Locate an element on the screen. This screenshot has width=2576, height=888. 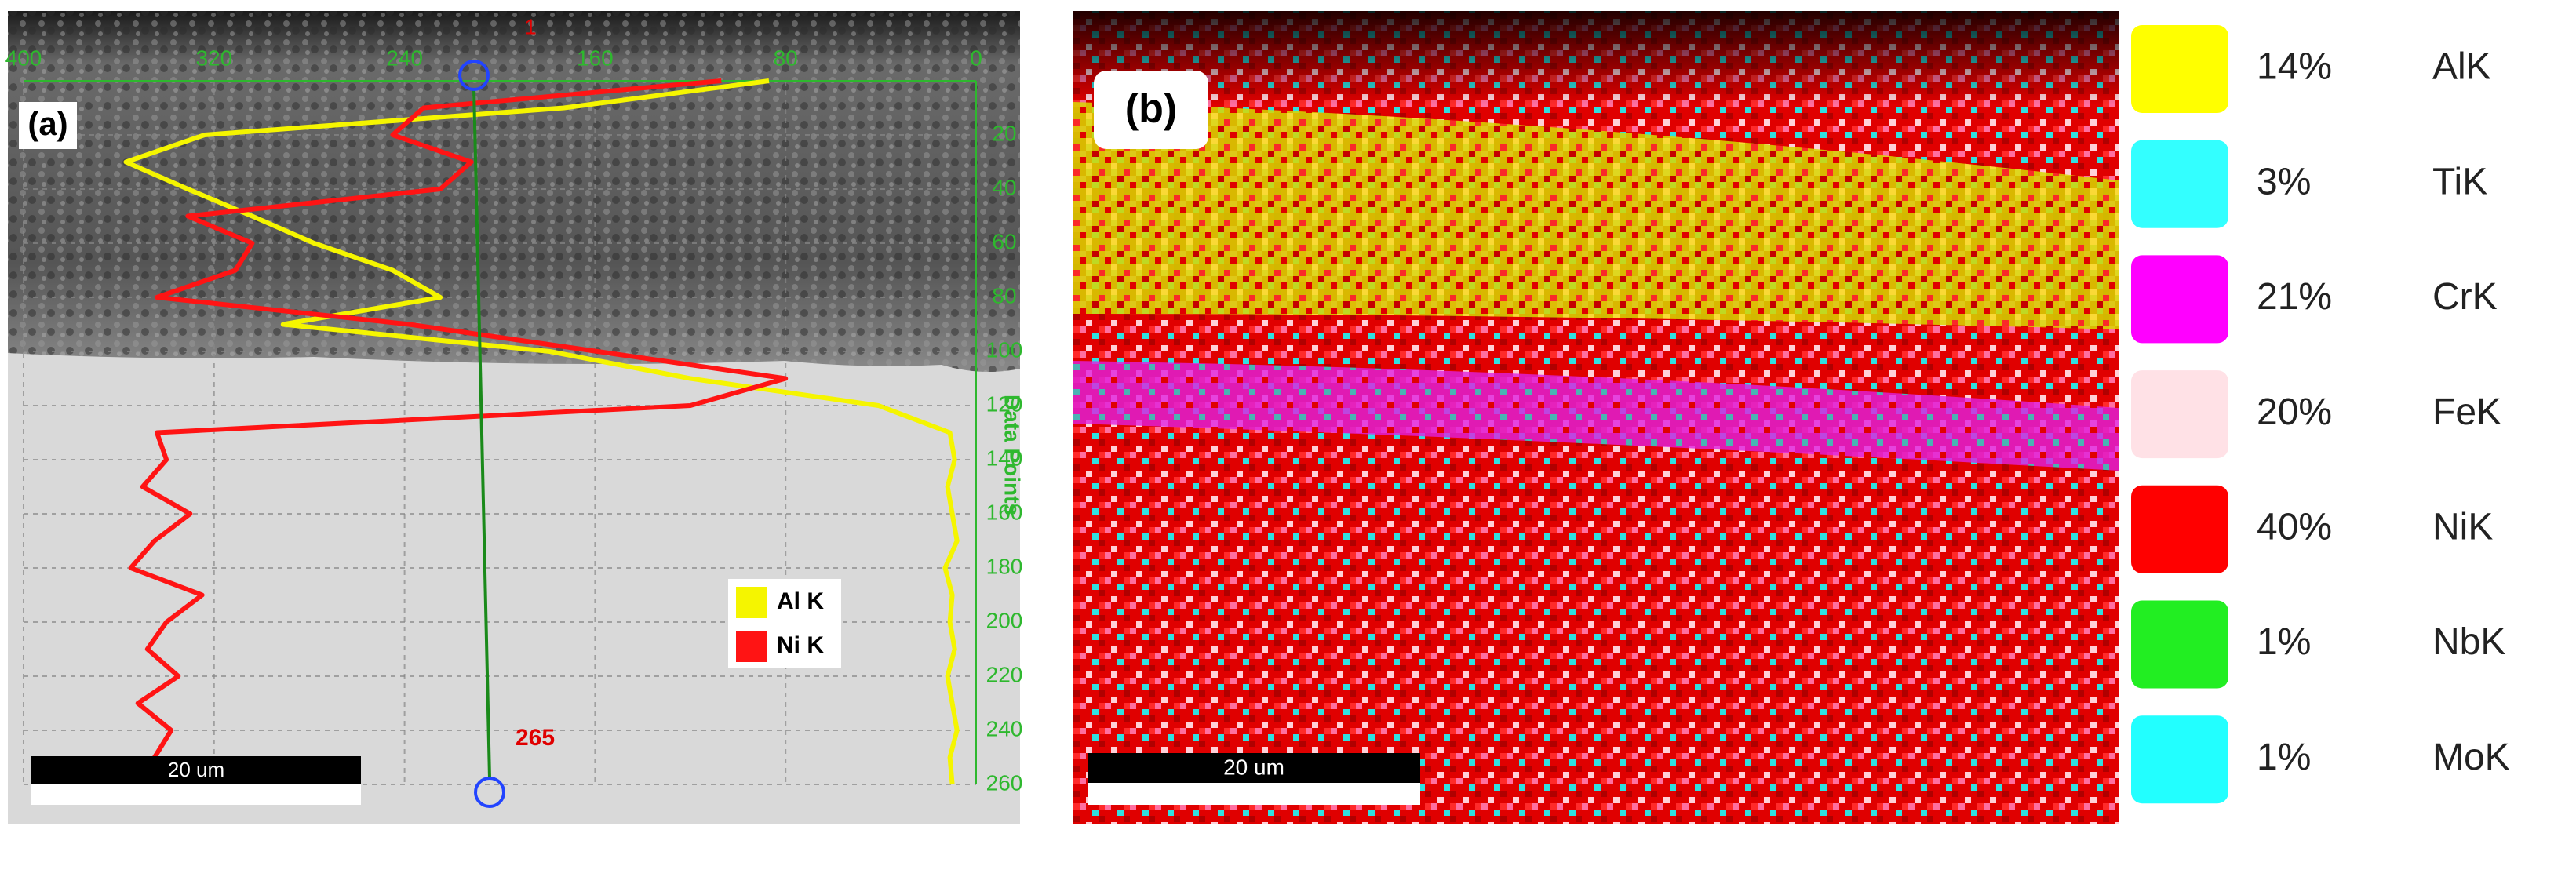
x-tick-label: 320 is located at coordinates (213, 58).